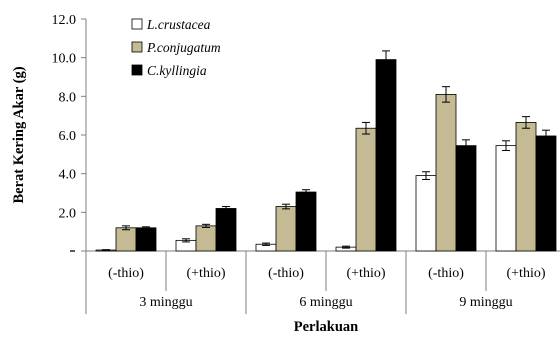 Image resolution: width=560 pixels, height=338 pixels. What do you see at coordinates (64, 20) in the screenshot?
I see `y-tick-label: 12.0` at bounding box center [64, 20].